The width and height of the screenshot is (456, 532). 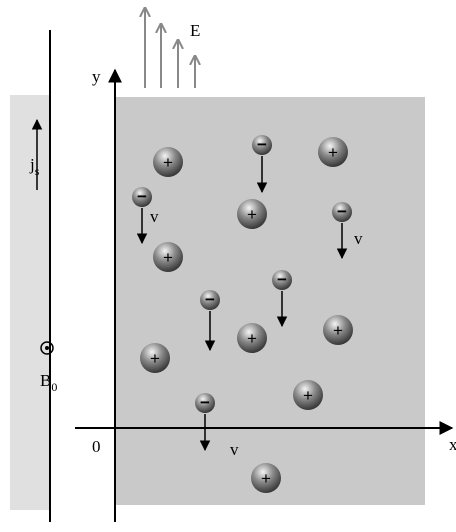 I want to click on e-label: E, so click(x=195, y=30).